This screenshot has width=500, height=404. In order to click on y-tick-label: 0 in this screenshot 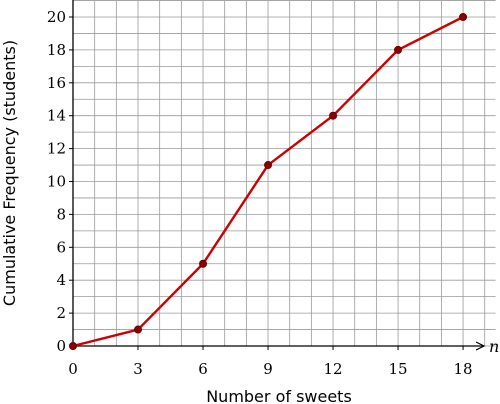, I will do `click(61, 346)`.